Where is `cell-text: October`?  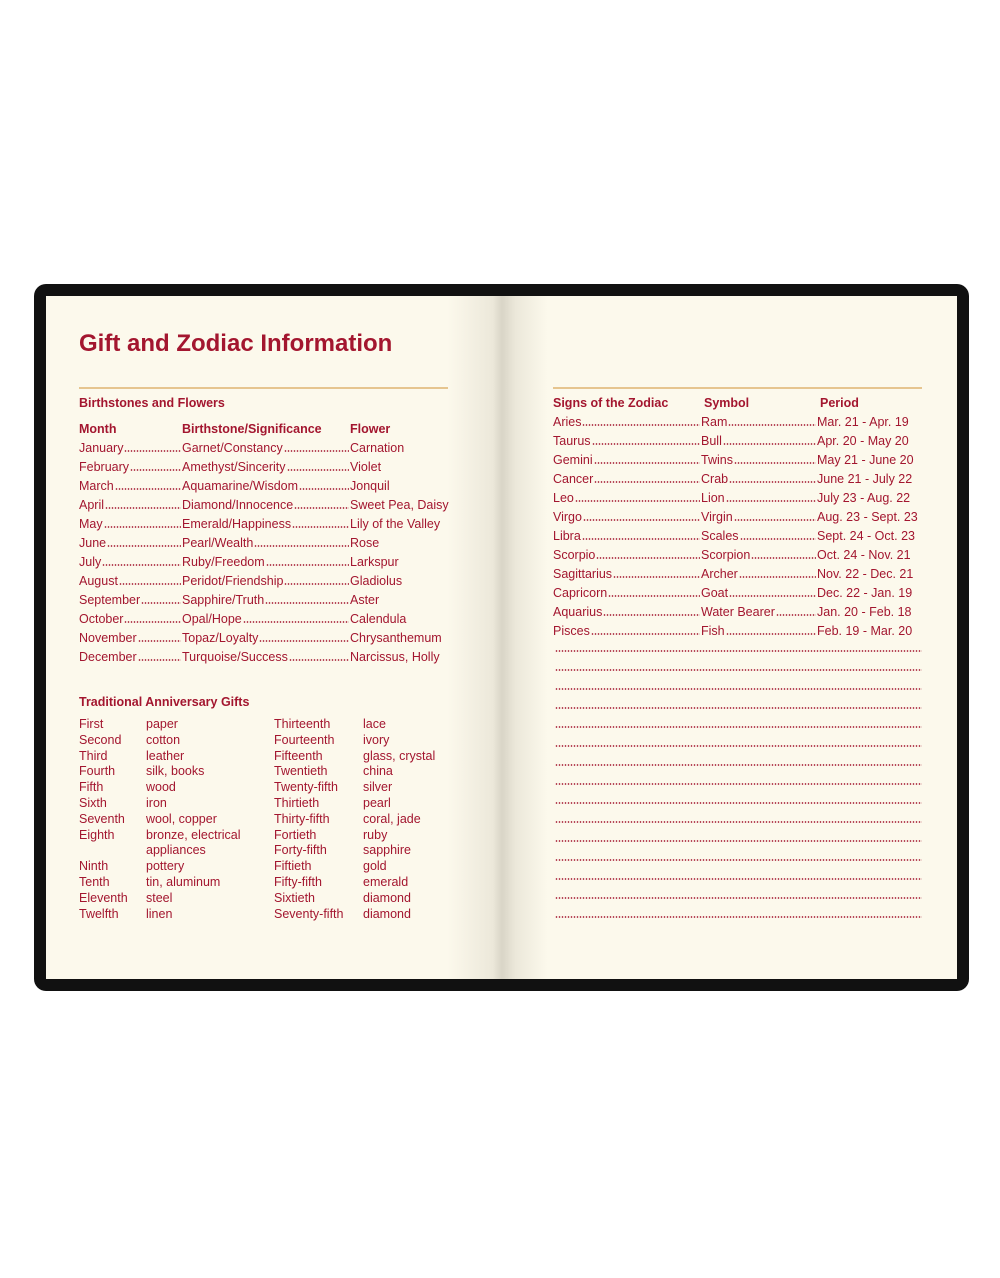 cell-text: October is located at coordinates (101, 619).